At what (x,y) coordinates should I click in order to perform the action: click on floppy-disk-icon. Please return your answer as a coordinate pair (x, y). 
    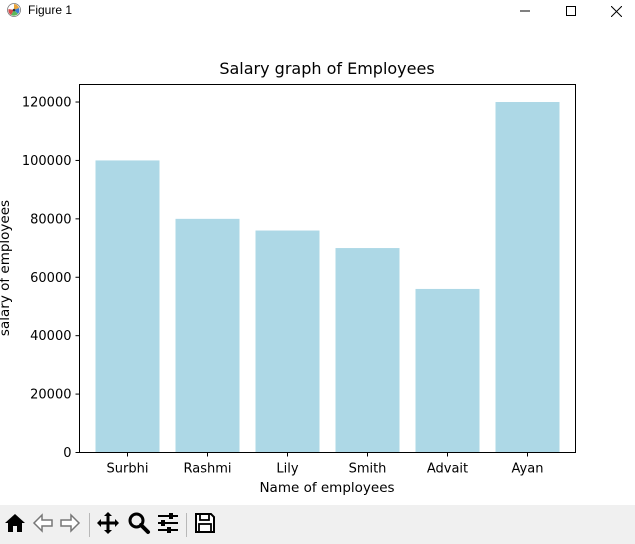
    Looking at the image, I should click on (205, 525).